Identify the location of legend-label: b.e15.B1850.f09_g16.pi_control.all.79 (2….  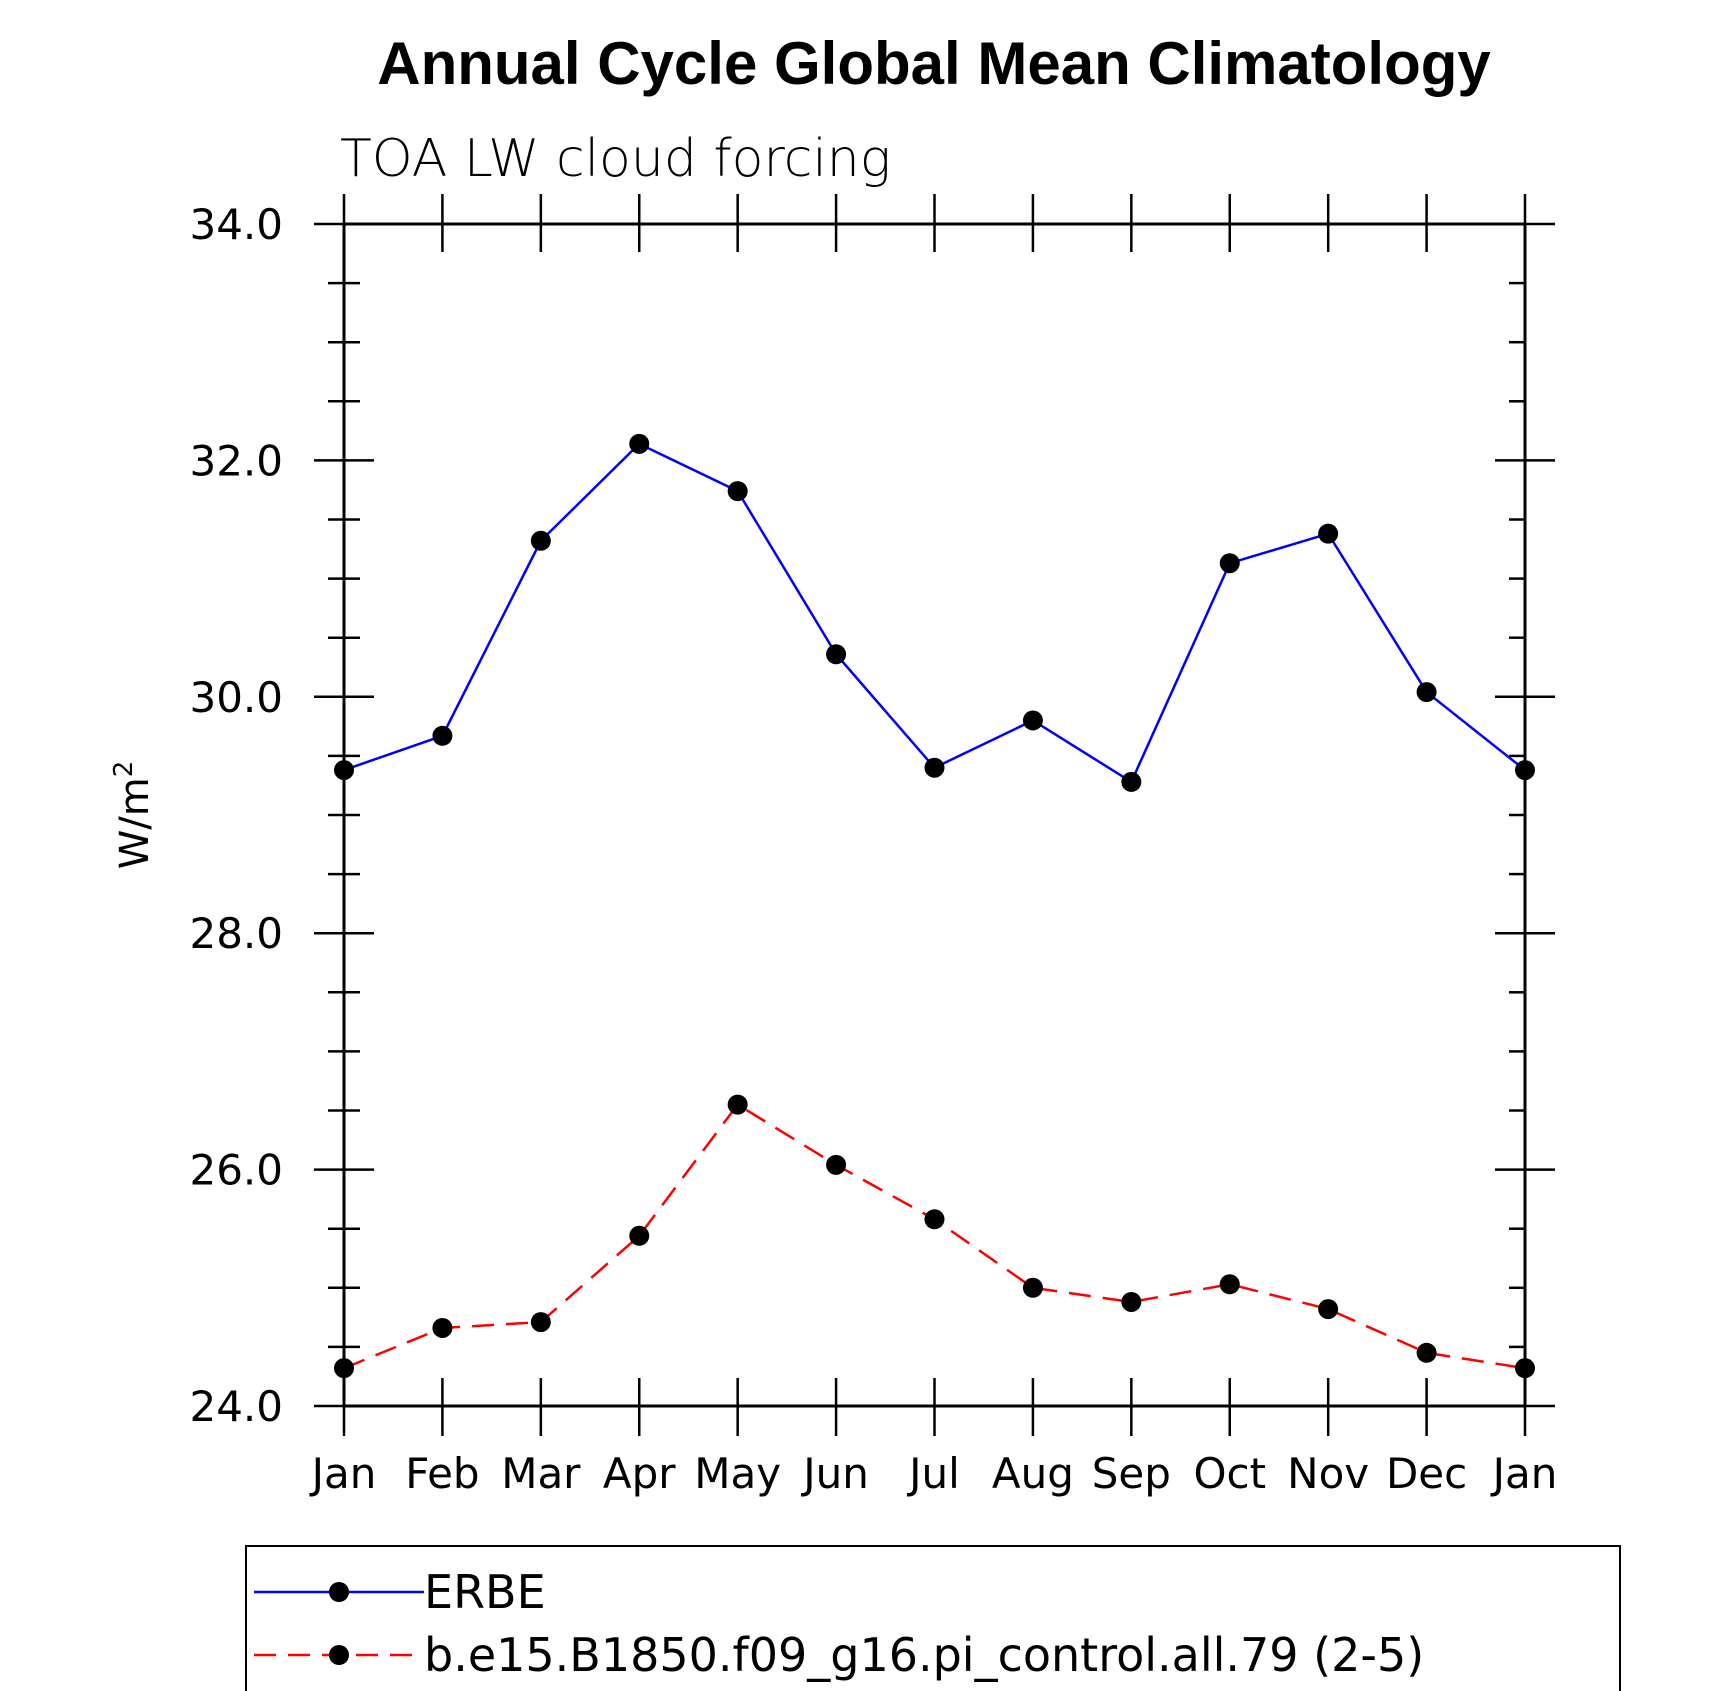
(924, 1655).